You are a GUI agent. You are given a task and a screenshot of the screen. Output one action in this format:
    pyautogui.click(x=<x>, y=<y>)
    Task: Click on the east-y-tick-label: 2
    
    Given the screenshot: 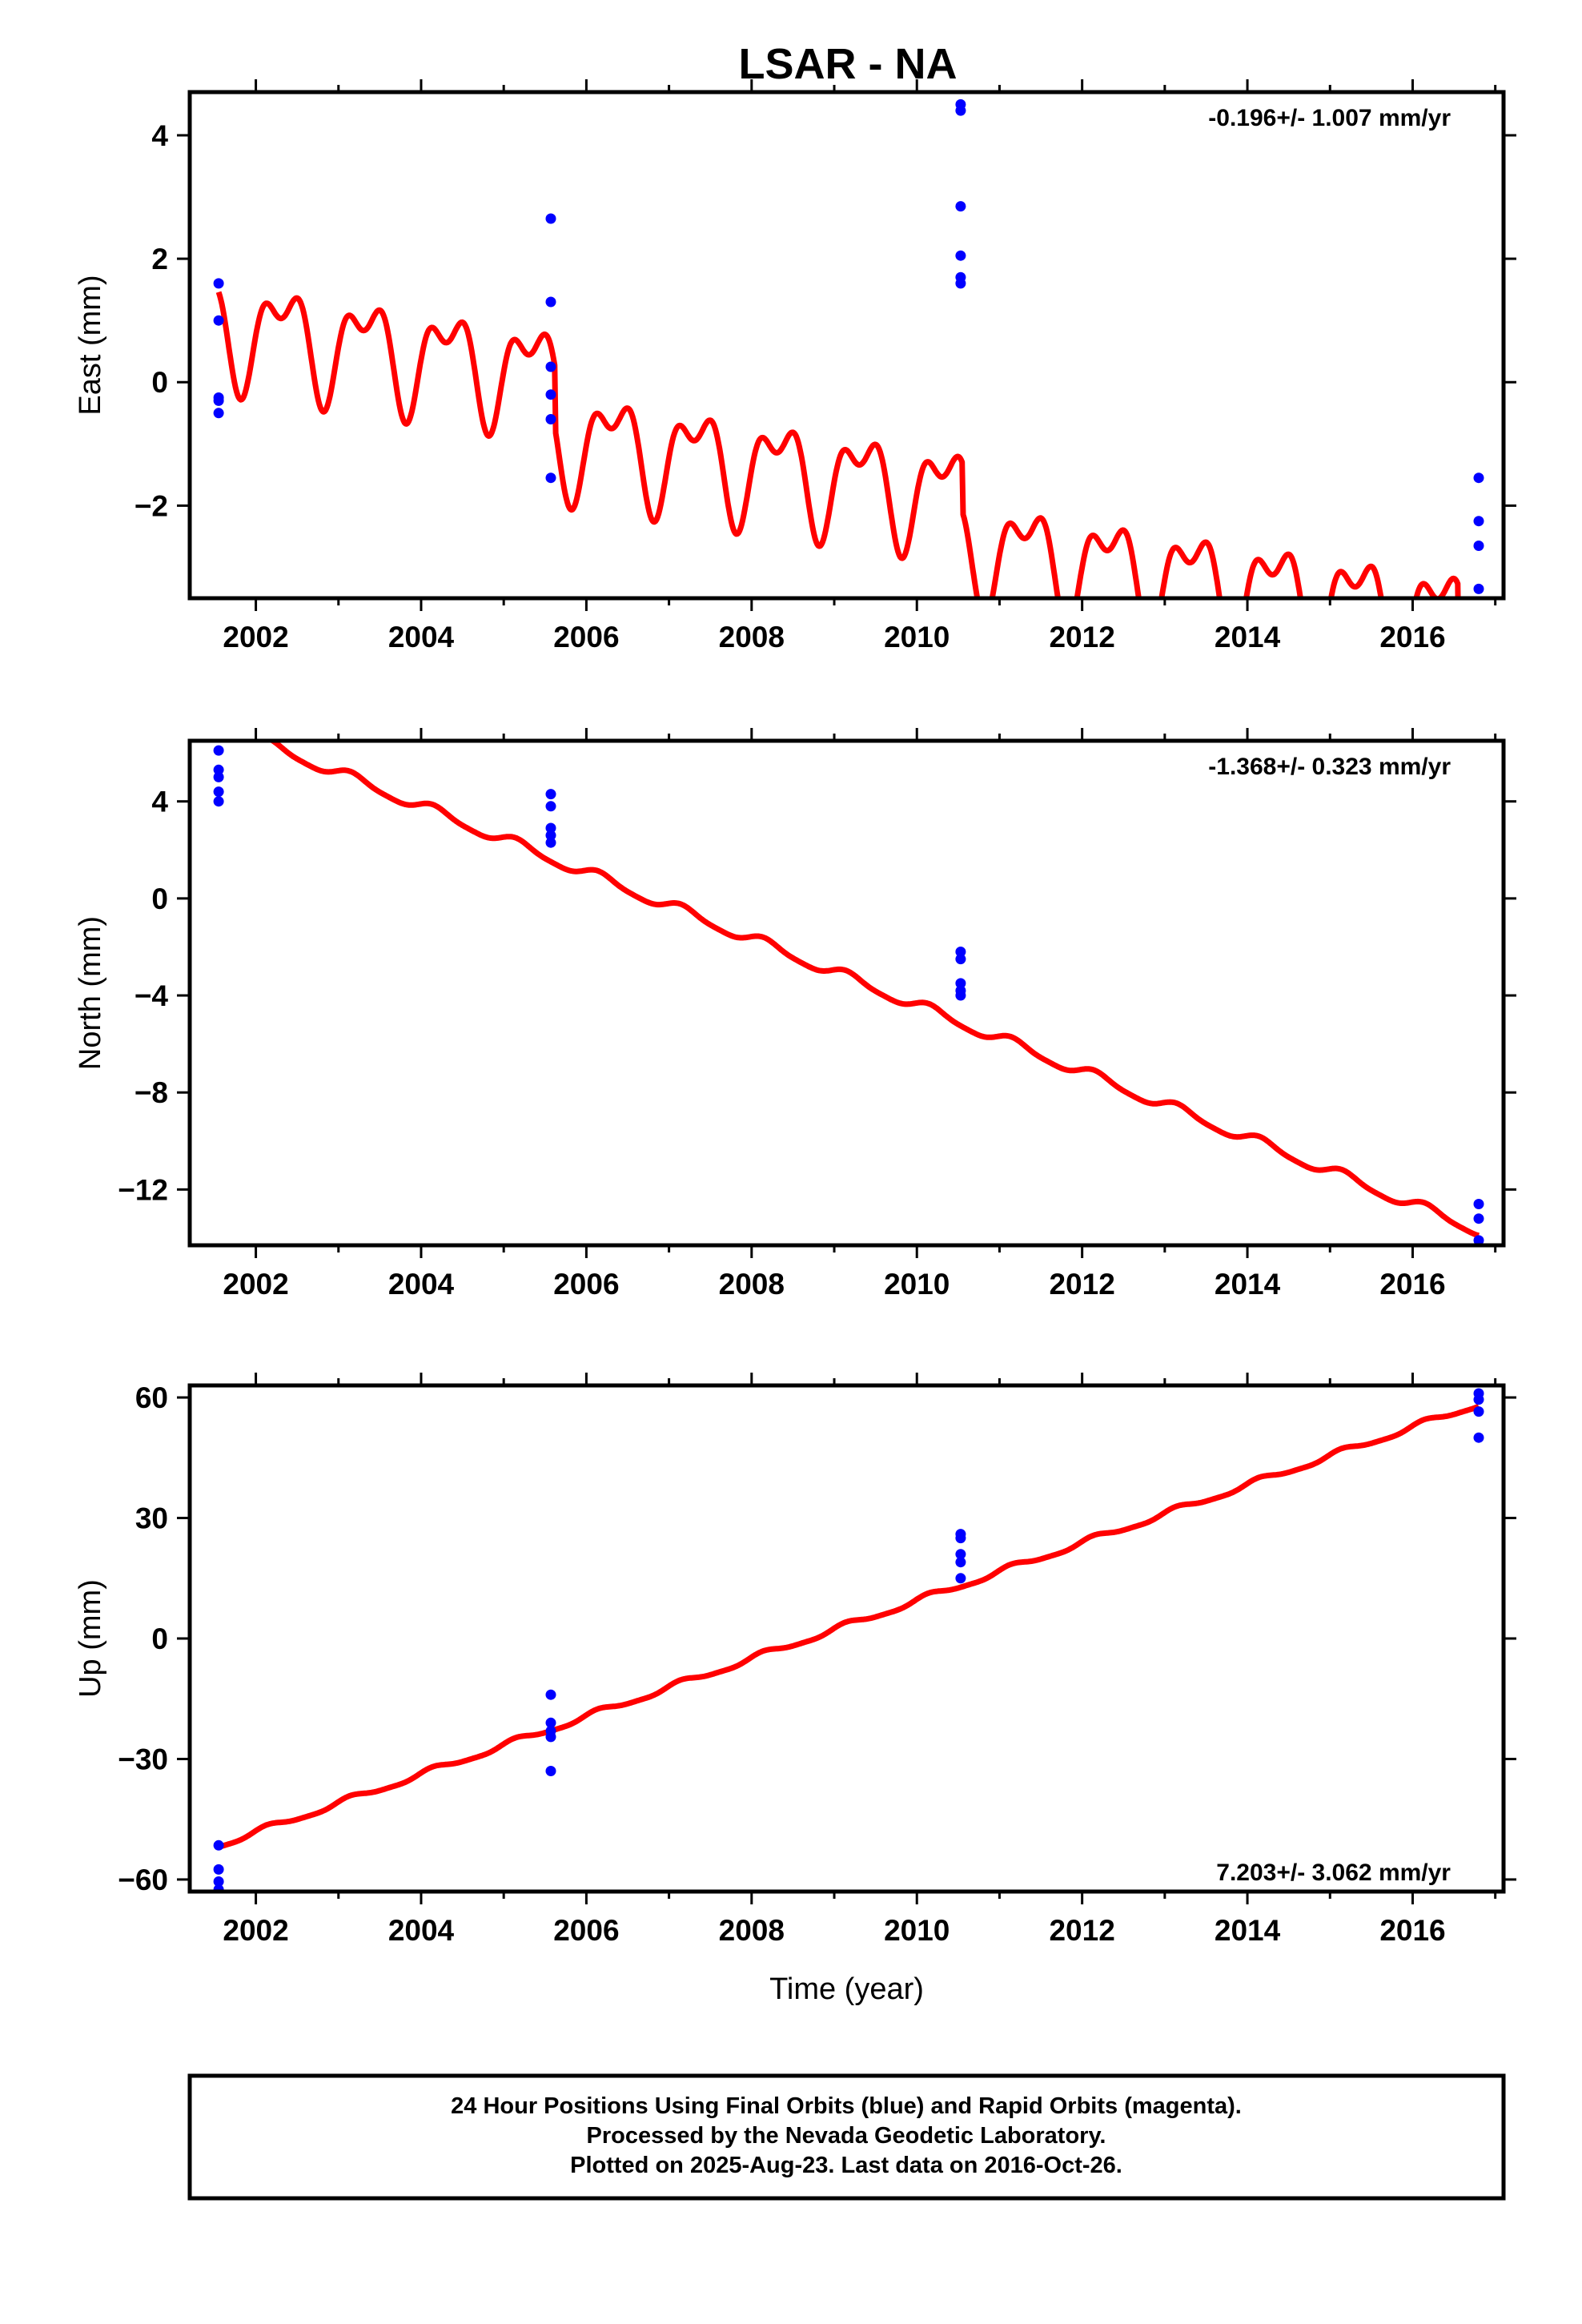 What is the action you would take?
    pyautogui.click(x=159, y=259)
    